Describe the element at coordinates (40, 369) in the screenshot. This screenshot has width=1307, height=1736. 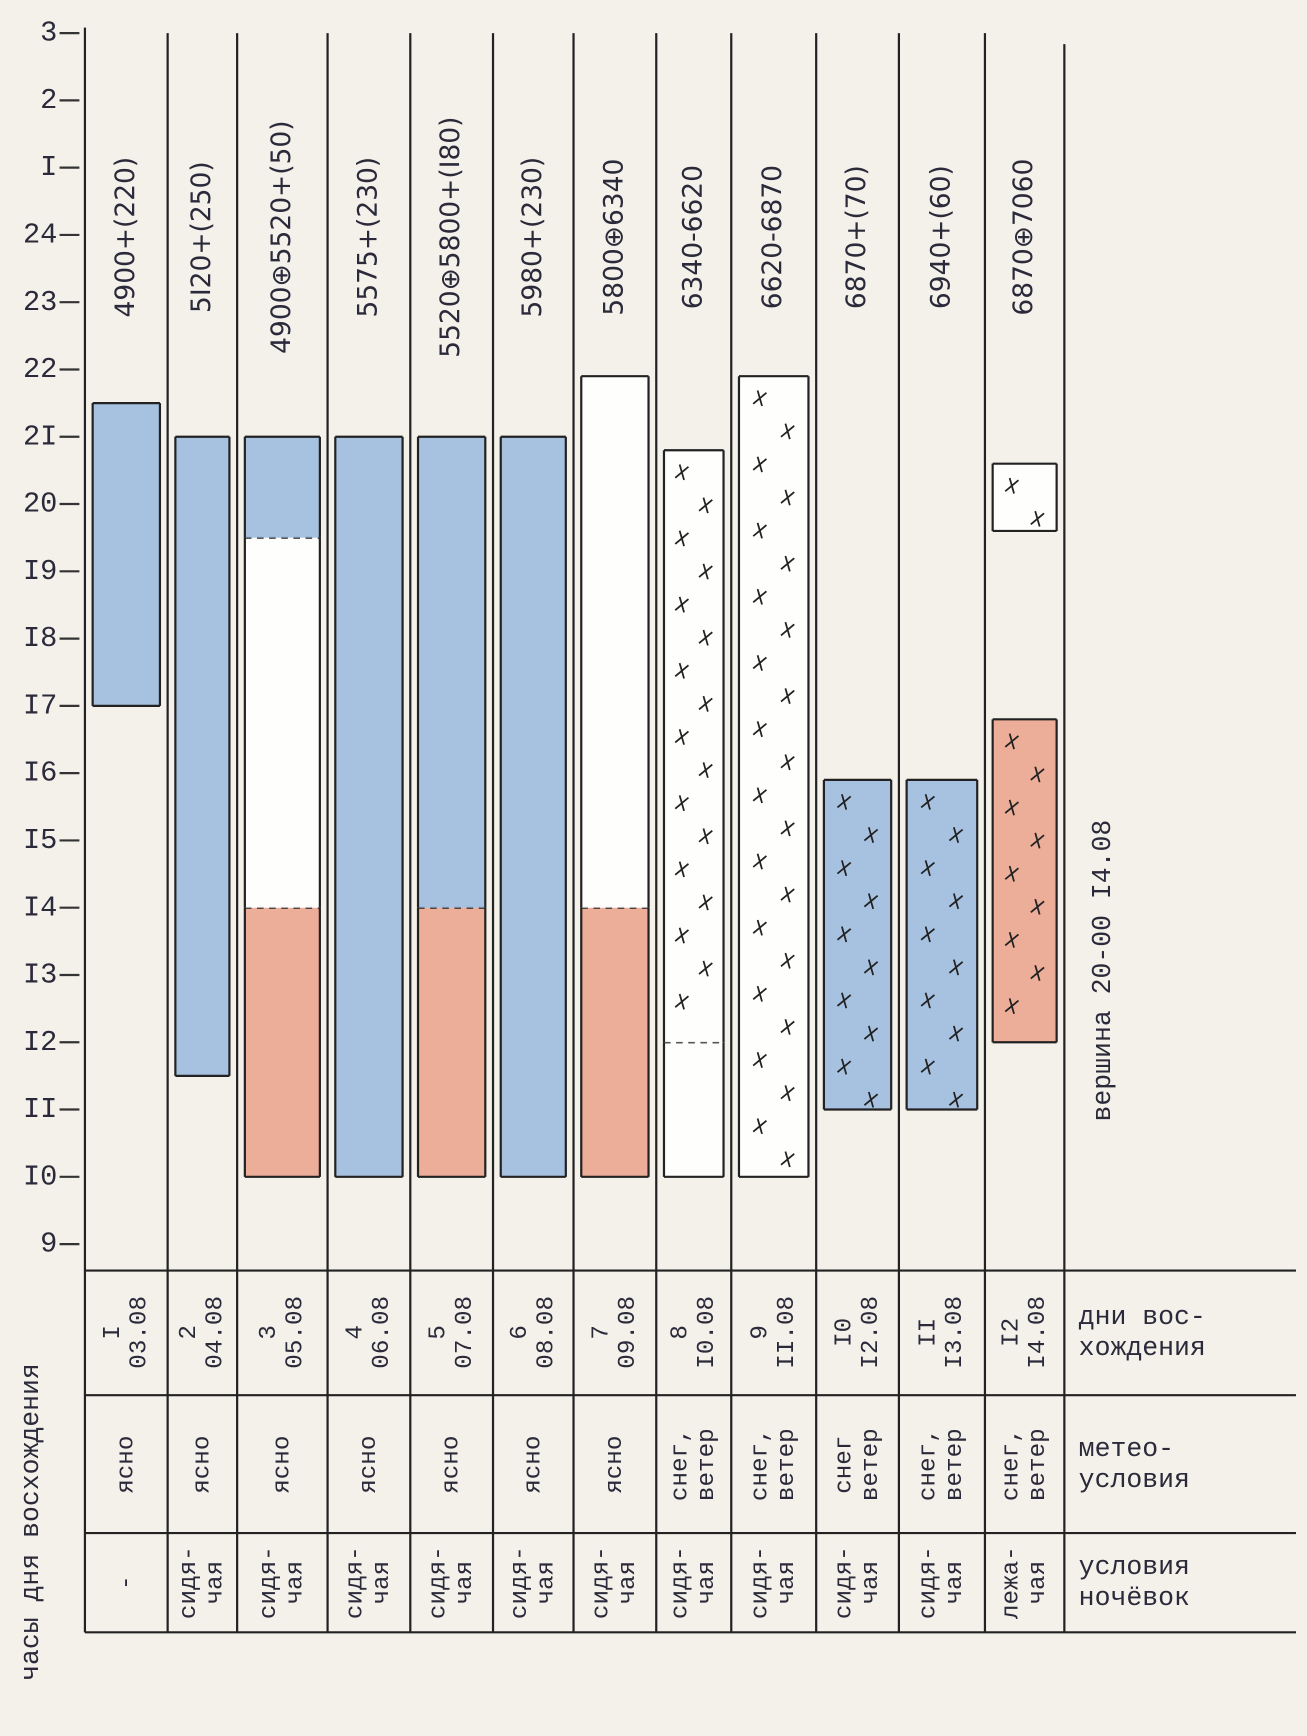
I see `y-tick-label: 22` at that location.